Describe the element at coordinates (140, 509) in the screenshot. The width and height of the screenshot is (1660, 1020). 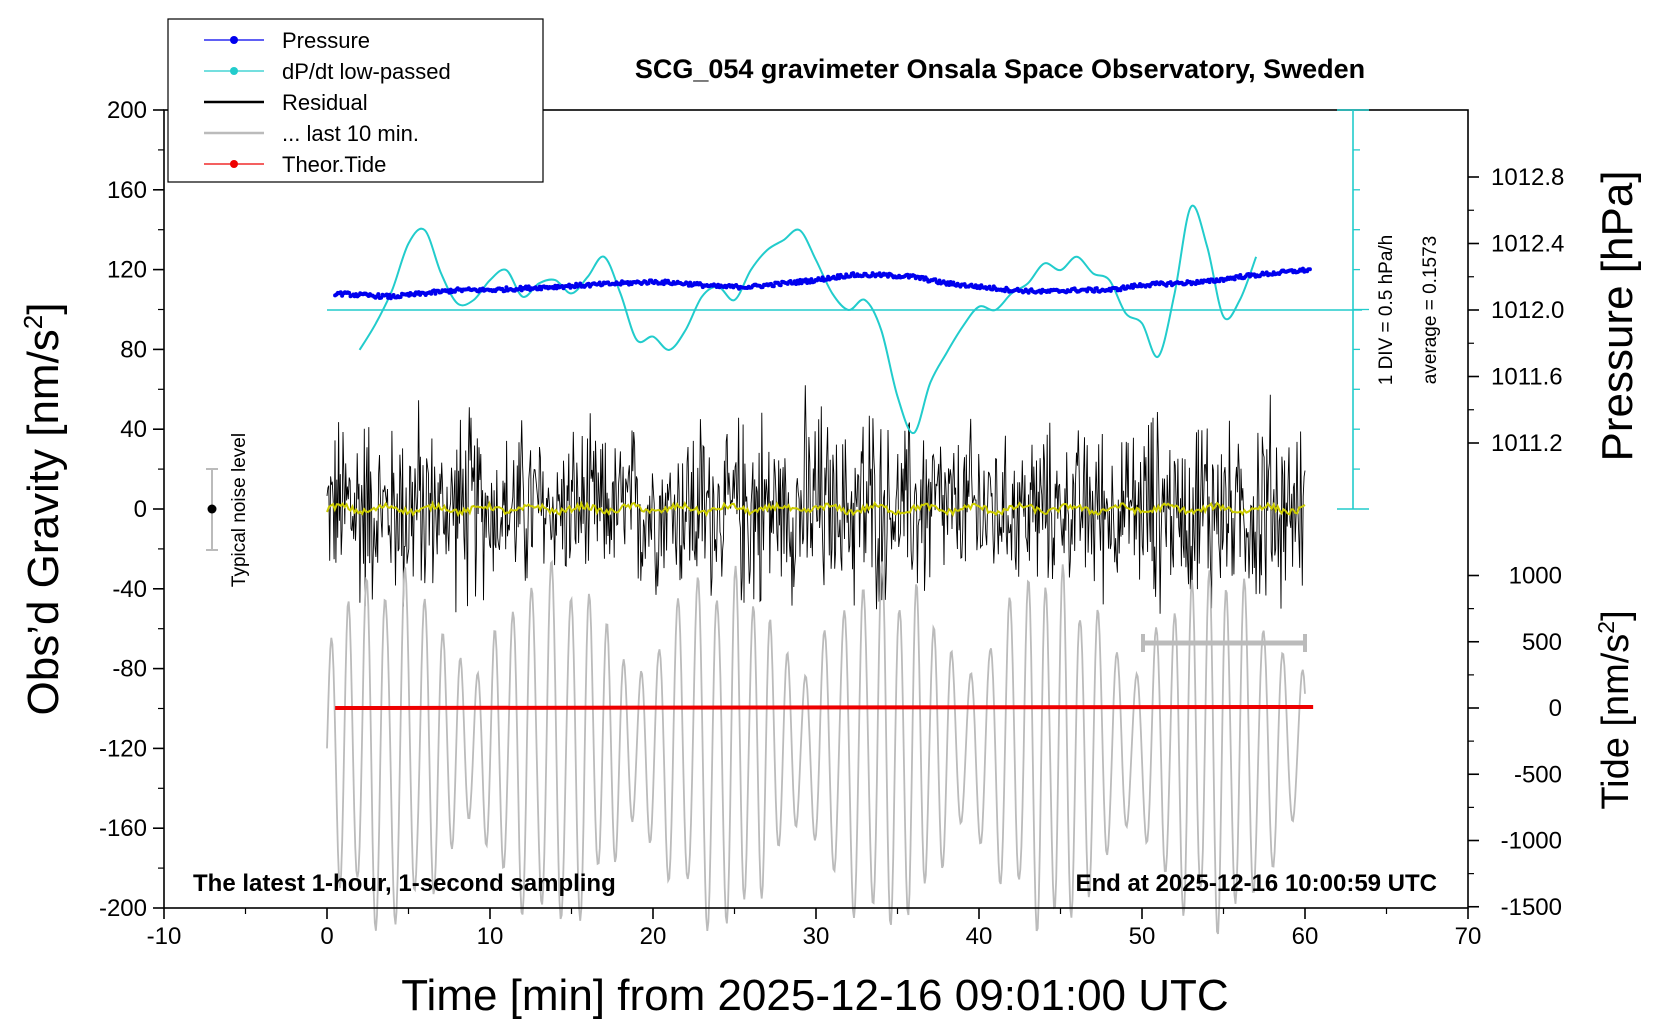
I see `y-tick-label: 0` at that location.